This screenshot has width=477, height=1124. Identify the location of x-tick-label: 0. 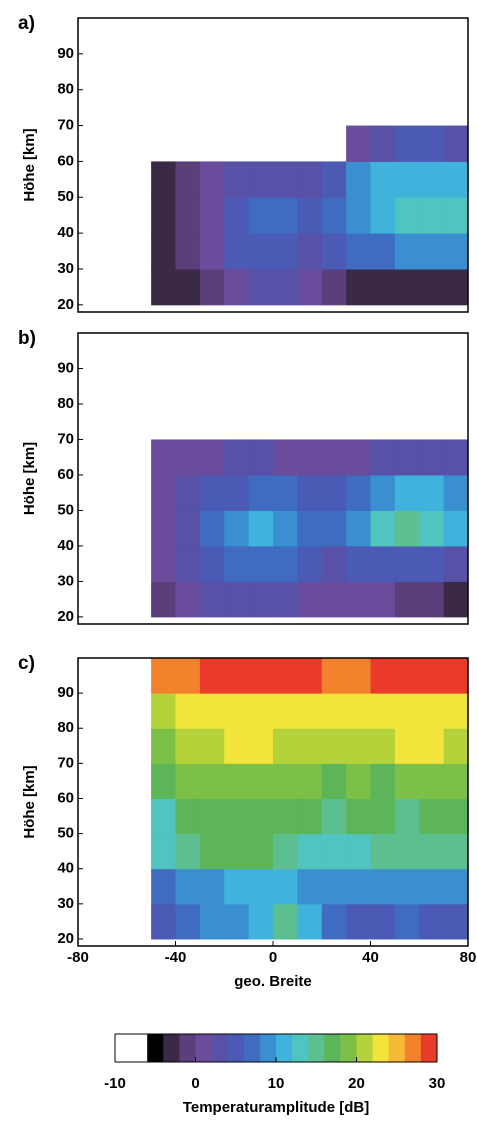
(273, 957).